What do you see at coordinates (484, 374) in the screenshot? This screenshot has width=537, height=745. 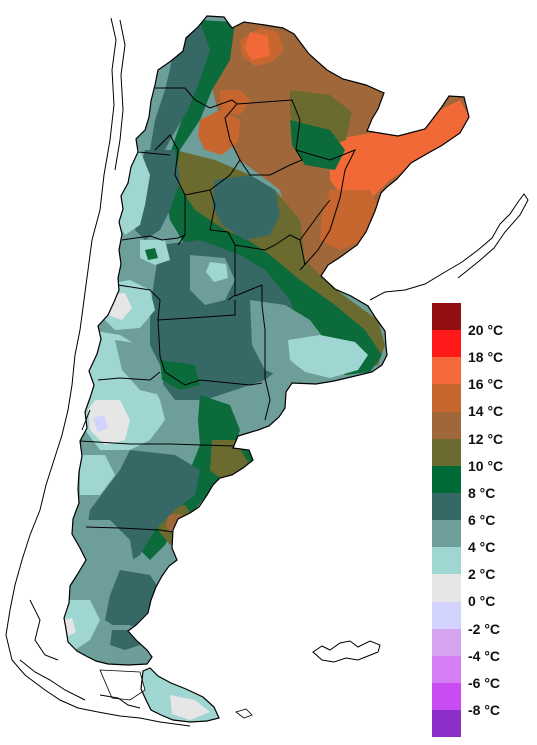 I see `legend-row: 16 °C` at bounding box center [484, 374].